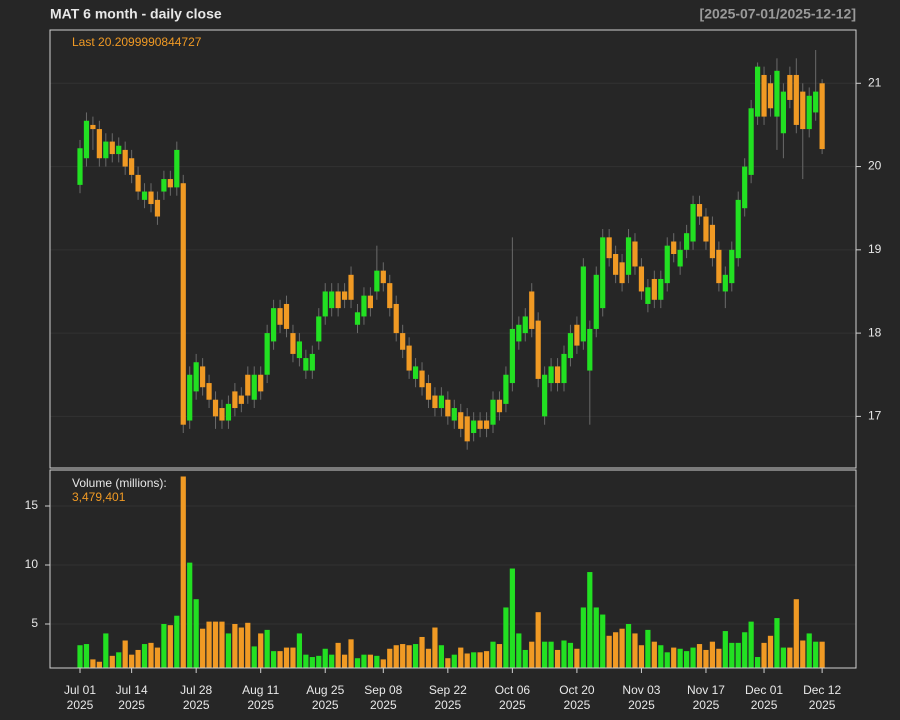 The height and width of the screenshot is (720, 900). What do you see at coordinates (764, 690) in the screenshot?
I see `x-tick-label: Dec 01` at bounding box center [764, 690].